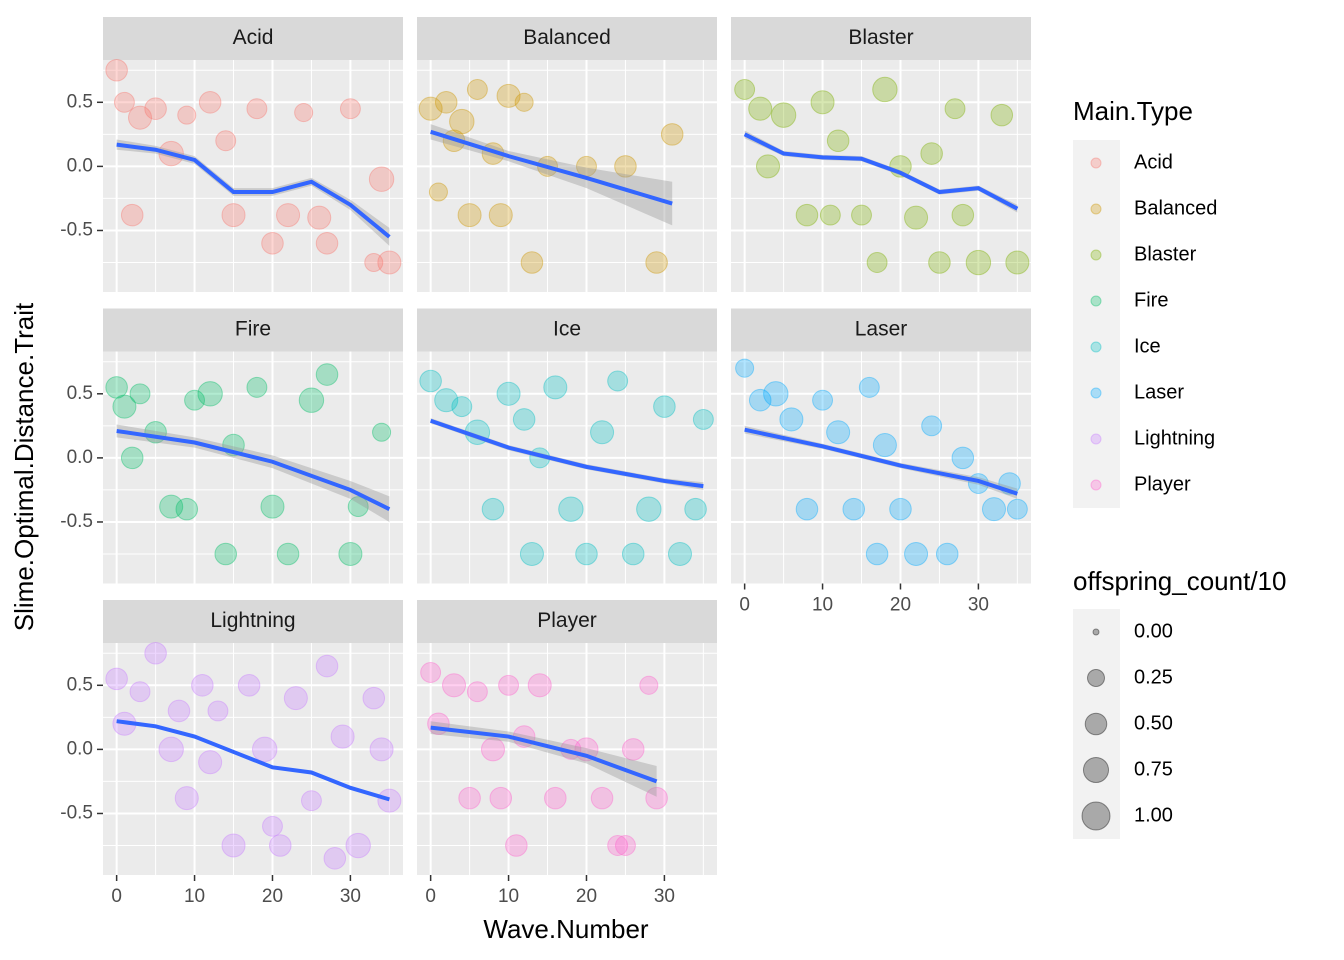 Image resolution: width=1344 pixels, height=960 pixels. I want to click on legend-label: 0.75, so click(1153, 769).